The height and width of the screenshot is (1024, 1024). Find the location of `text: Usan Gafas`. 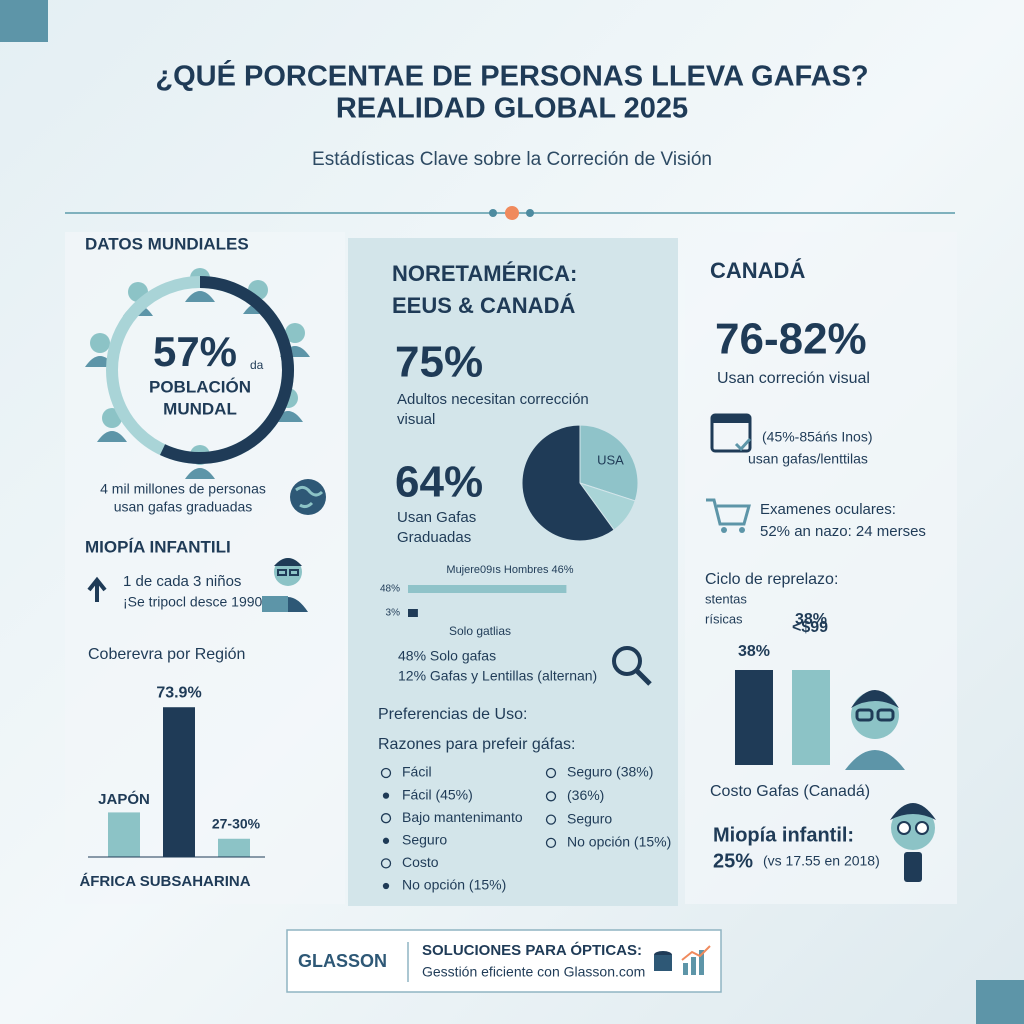

text: Usan Gafas is located at coordinates (436, 517).